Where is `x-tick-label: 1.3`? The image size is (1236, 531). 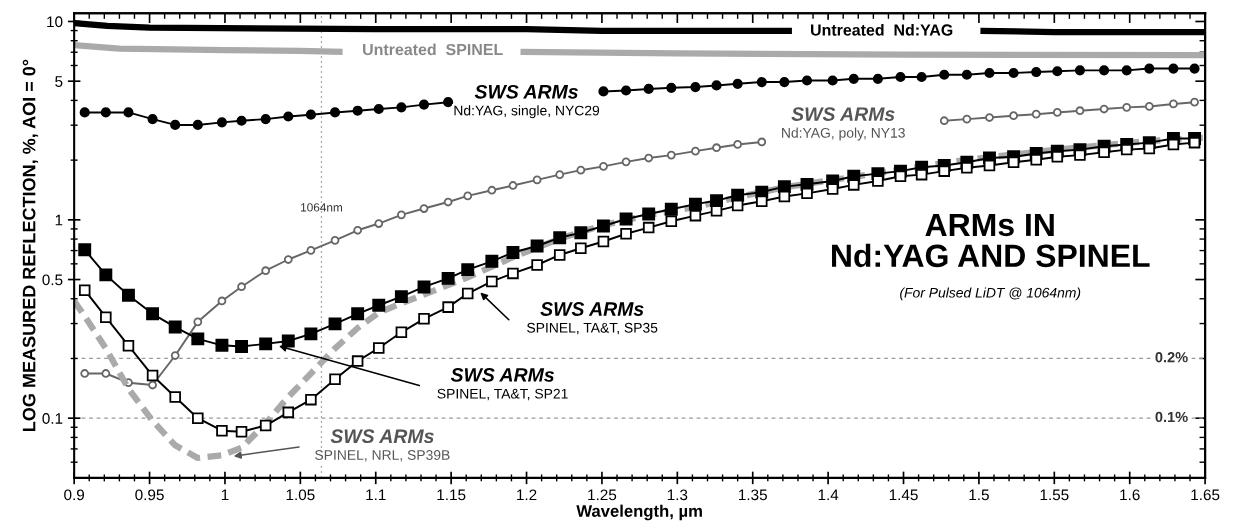
x-tick-label: 1.3 is located at coordinates (677, 495).